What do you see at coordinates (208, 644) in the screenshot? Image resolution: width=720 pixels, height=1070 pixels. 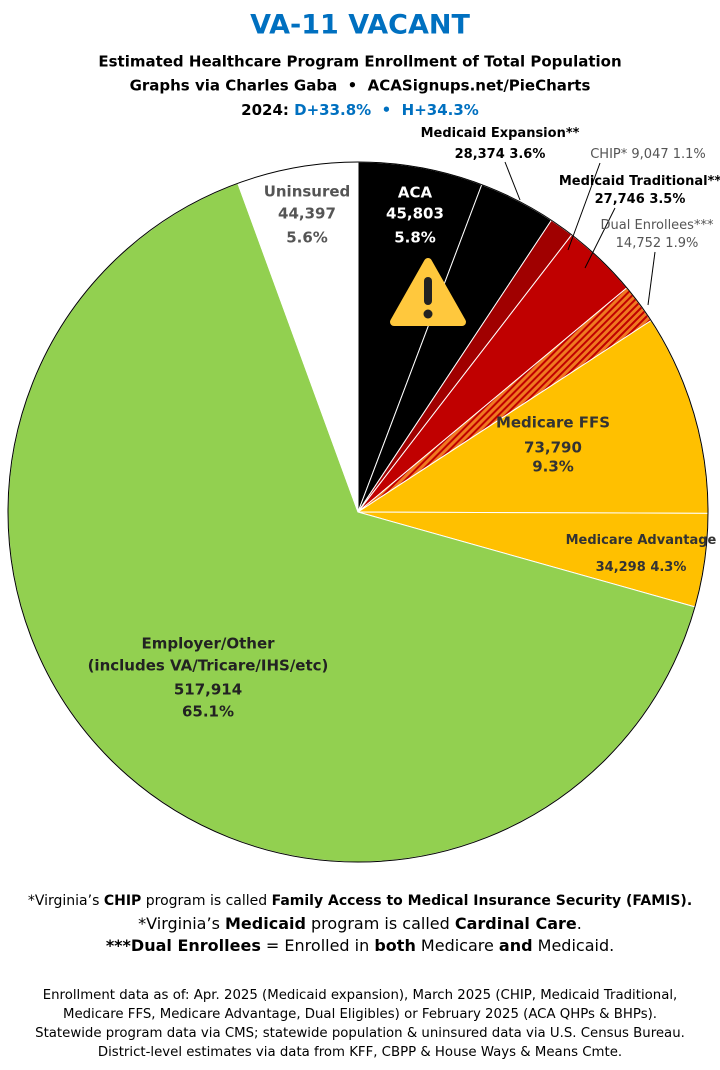 I see `slice-label: Employer/Other` at bounding box center [208, 644].